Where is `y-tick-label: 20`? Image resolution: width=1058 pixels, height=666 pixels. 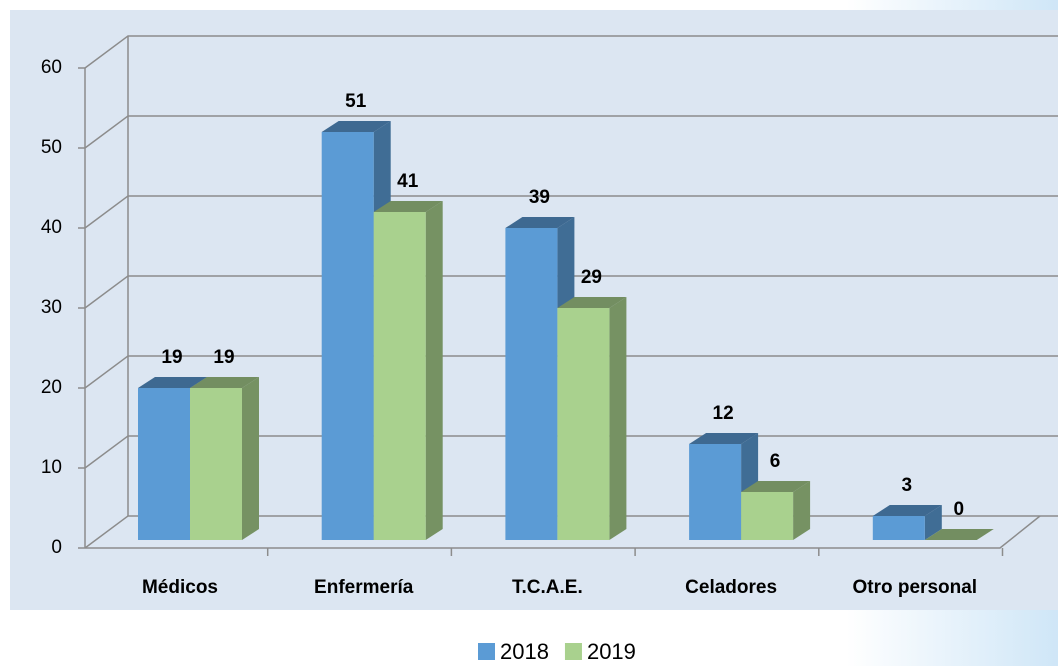
y-tick-label: 20 is located at coordinates (51, 387).